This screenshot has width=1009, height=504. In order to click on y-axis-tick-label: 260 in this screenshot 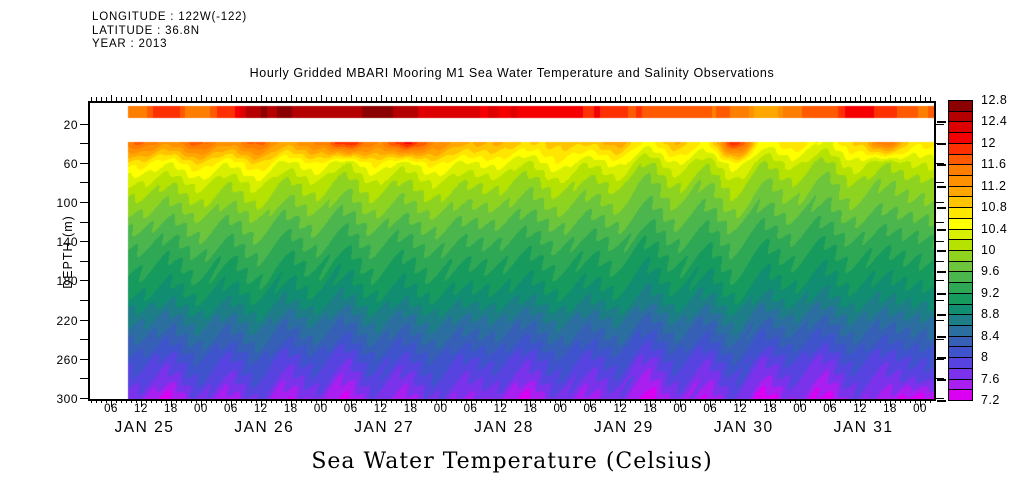, I will do `click(67, 359)`.